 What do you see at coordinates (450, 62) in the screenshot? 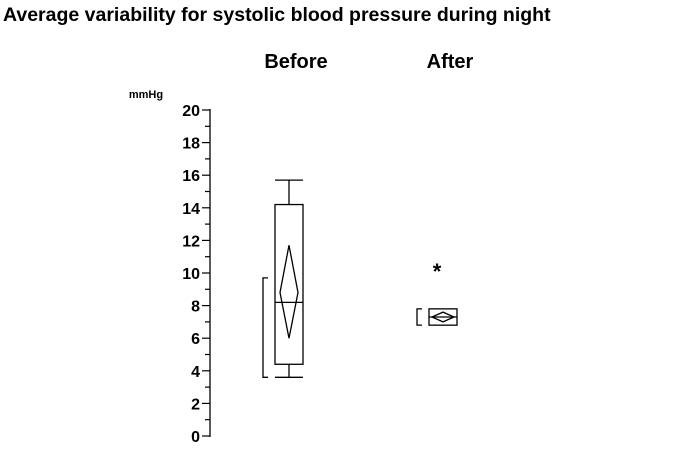
I see `category-label: After` at bounding box center [450, 62].